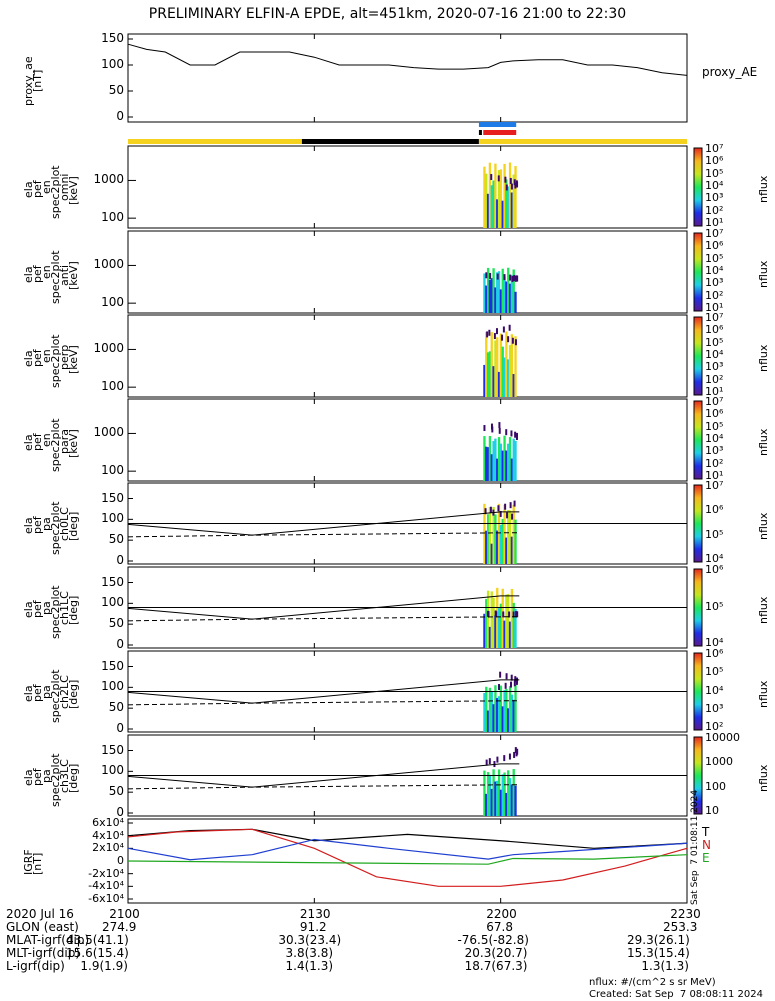 Image resolution: width=775 pixels, height=1001 pixels. I want to click on proxy-ae-ytick-label: 100, so click(112, 64).